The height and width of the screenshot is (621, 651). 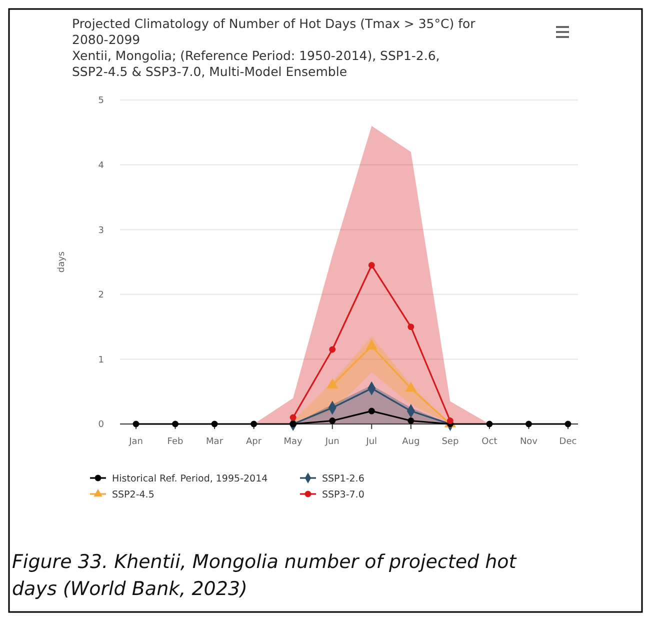 What do you see at coordinates (101, 101) in the screenshot?
I see `y-tick-label: 5` at bounding box center [101, 101].